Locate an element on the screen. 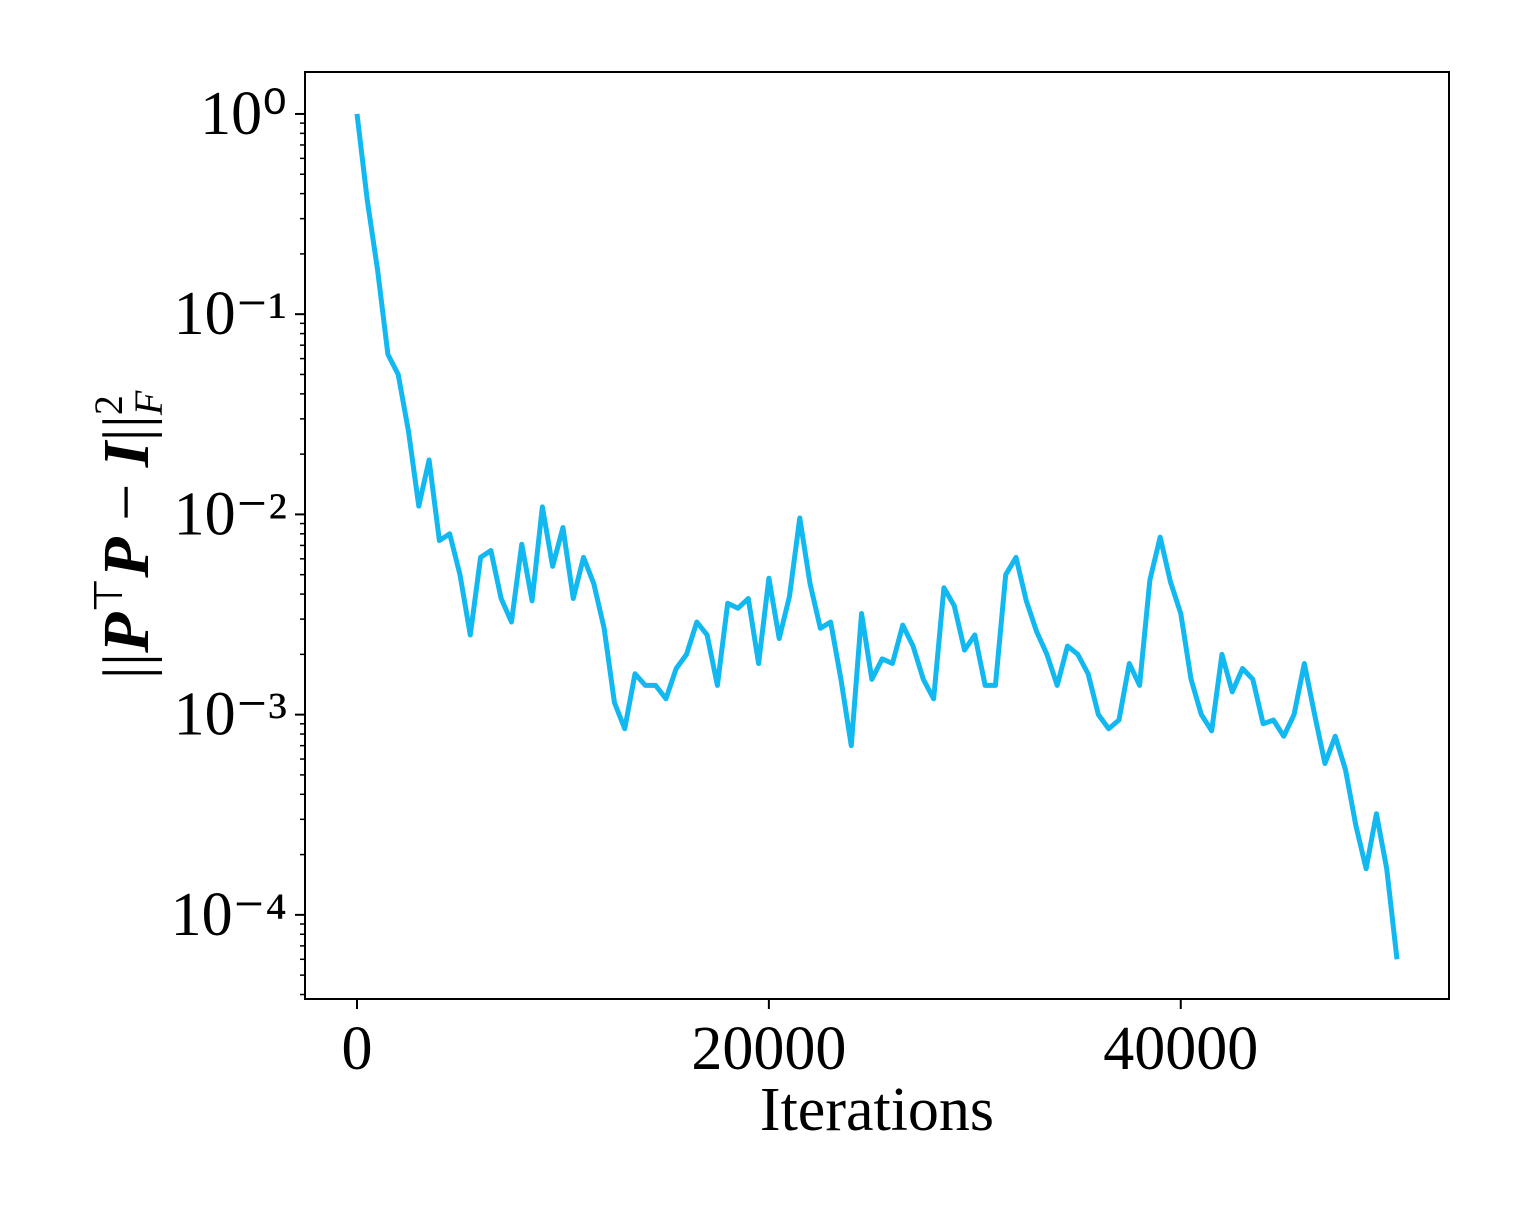 This screenshot has width=1522, height=1218. y-label-part: I is located at coordinates (126, 453).